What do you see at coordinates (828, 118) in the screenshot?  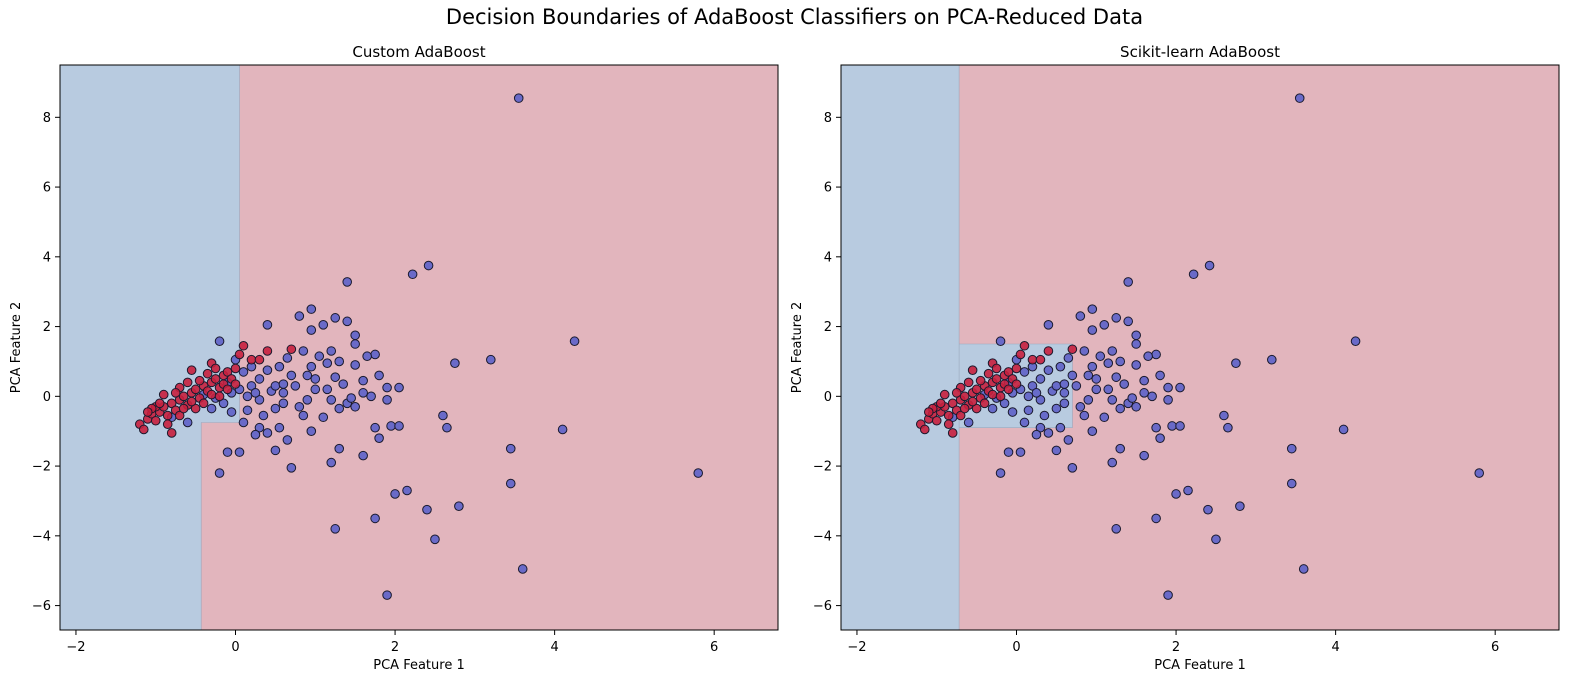 I see `y-tick-label: 8` at bounding box center [828, 118].